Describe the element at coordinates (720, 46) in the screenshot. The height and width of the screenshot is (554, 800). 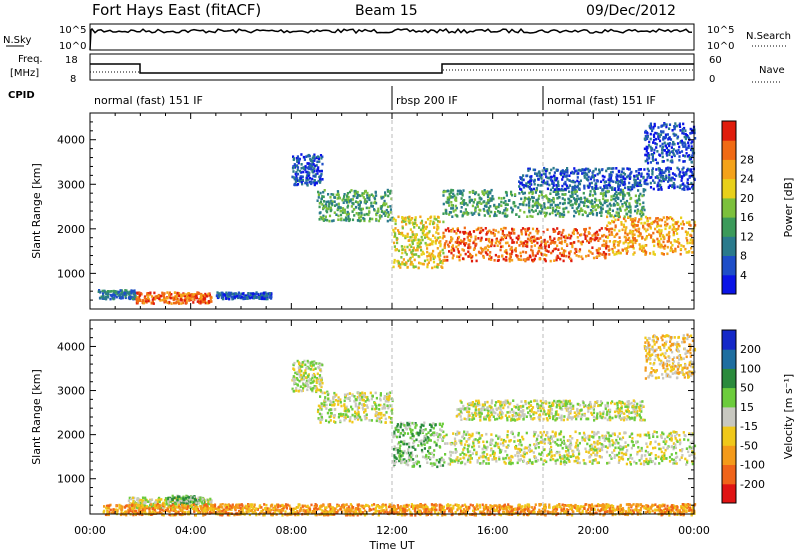
I see `nsearch-tick-low: 10^0` at that location.